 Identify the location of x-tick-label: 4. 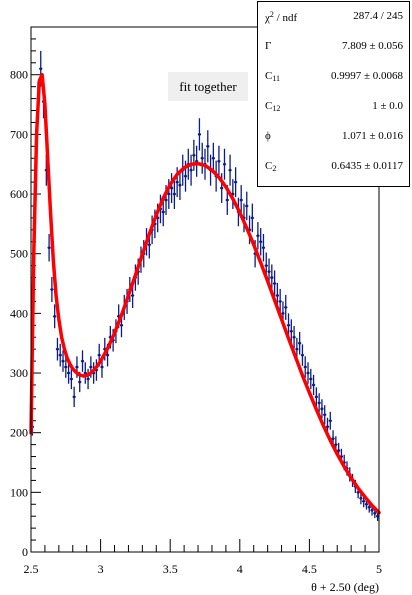
(240, 569).